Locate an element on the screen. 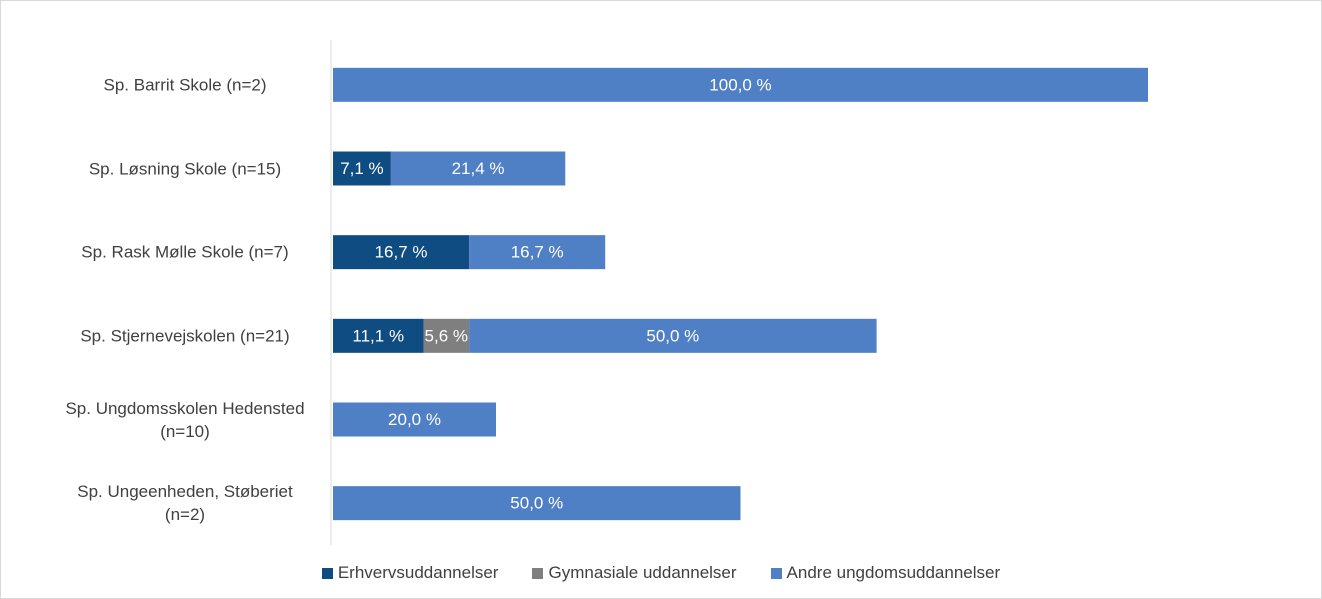 This screenshot has height=599, width=1322. data-label: 5,6 % is located at coordinates (446, 335).